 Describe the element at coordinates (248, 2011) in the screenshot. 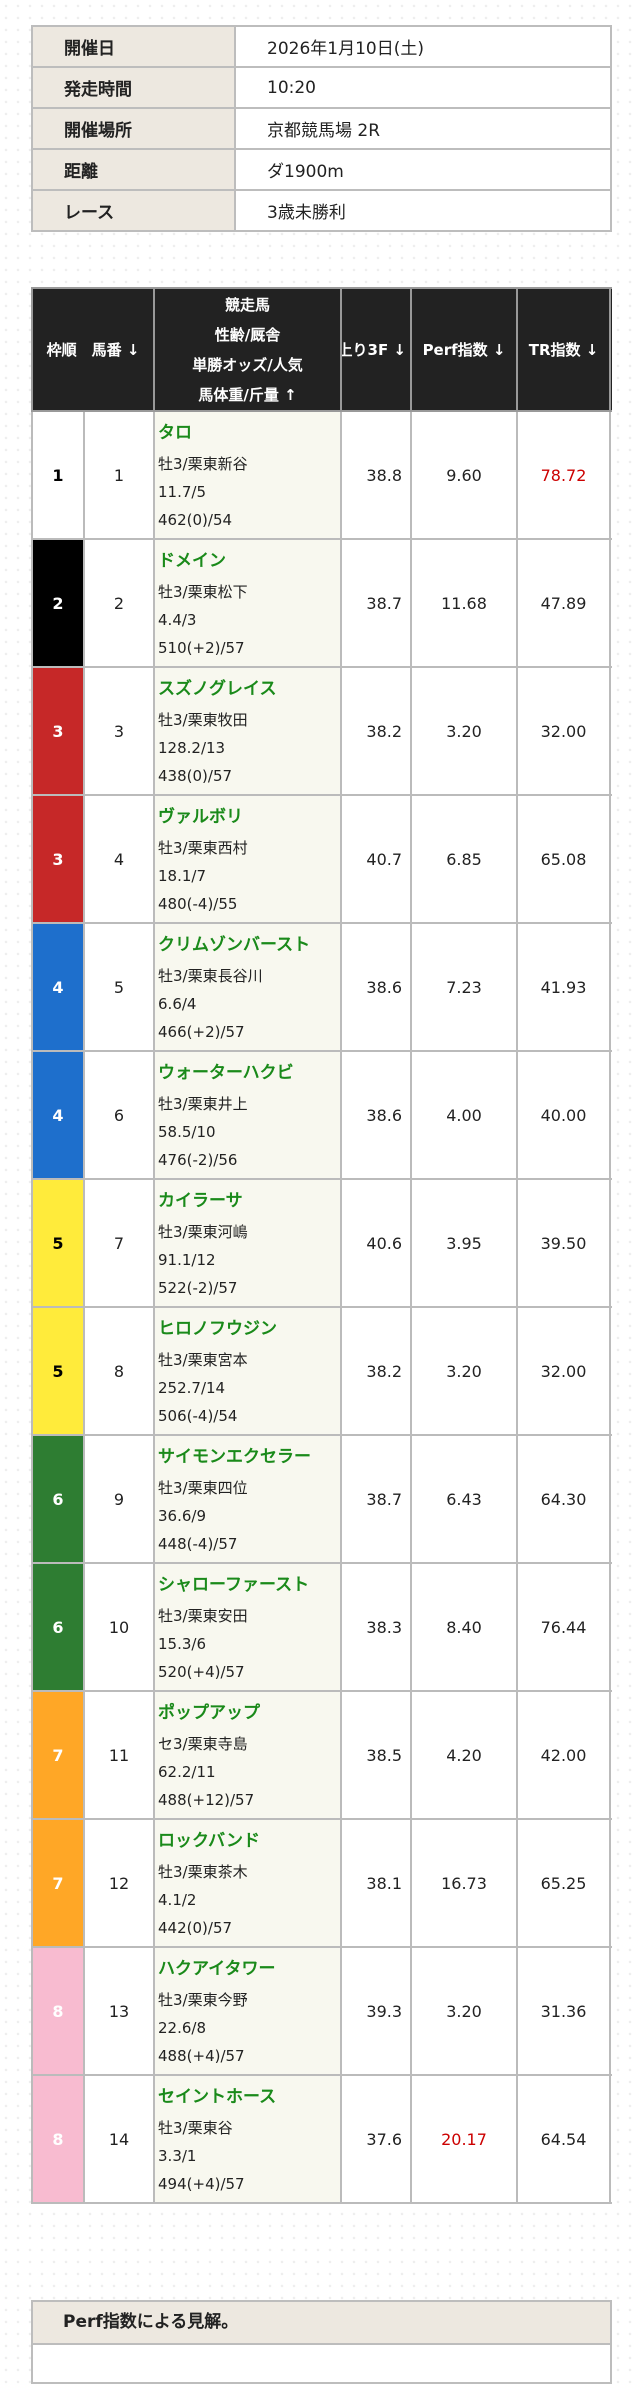

I see `horse-info-cell: ハクアイタワー 牡3/栗東今野 22.6/8 488(+4)/57` at that location.